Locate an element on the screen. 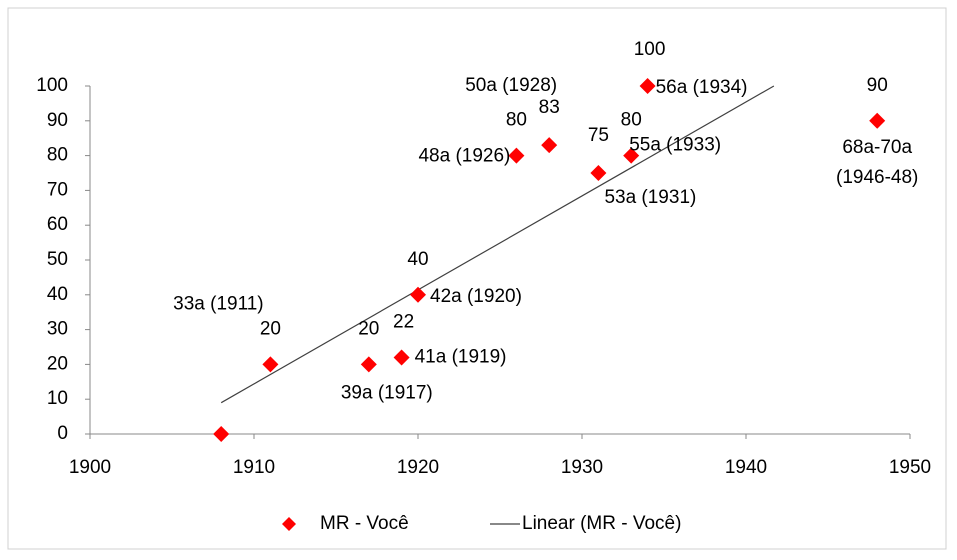  point-label: 42a (1920) is located at coordinates (476, 296).